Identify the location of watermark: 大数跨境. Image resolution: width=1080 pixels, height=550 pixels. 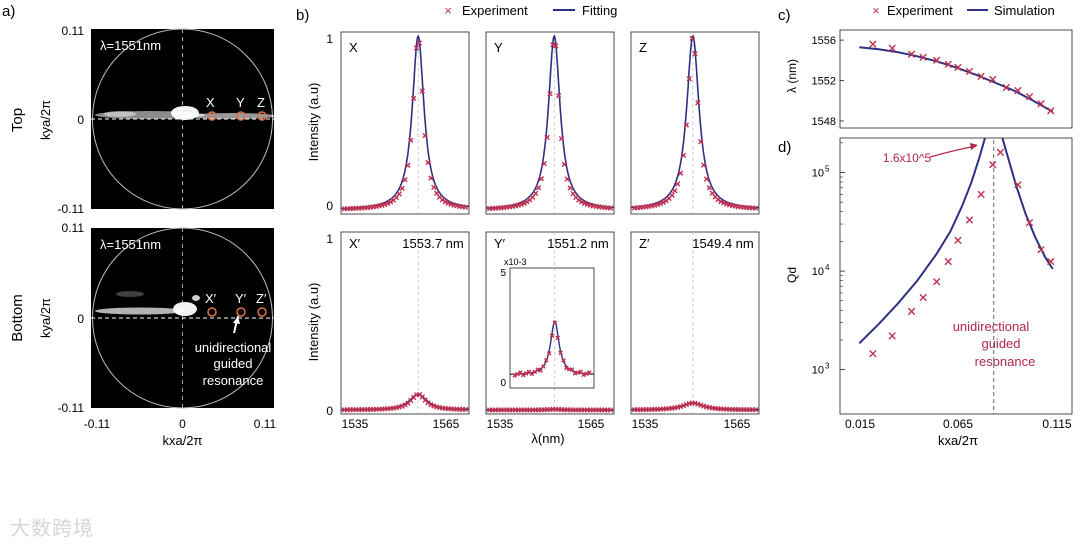
(52, 528).